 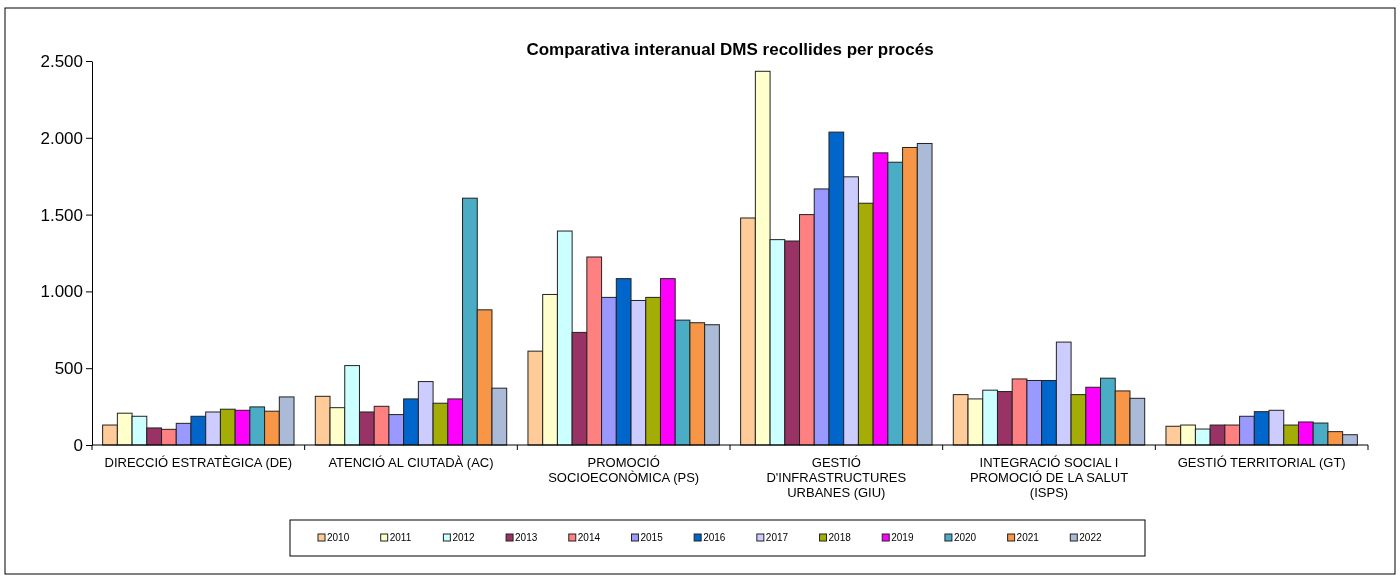 I want to click on legend-label: 2019, so click(x=902, y=537).